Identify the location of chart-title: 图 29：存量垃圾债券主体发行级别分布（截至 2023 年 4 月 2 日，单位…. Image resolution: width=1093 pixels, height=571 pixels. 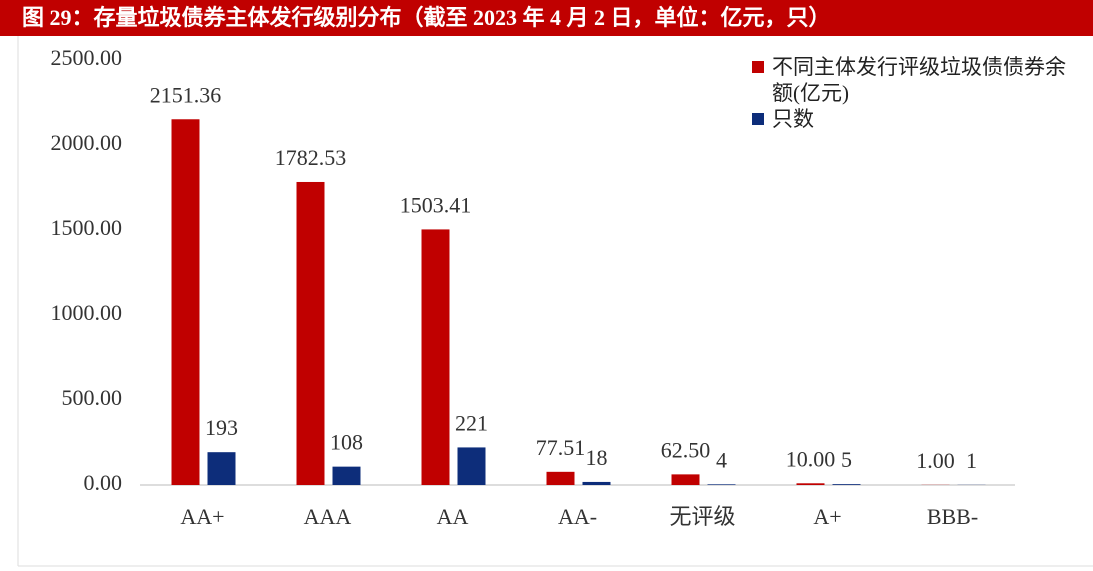
(546, 18).